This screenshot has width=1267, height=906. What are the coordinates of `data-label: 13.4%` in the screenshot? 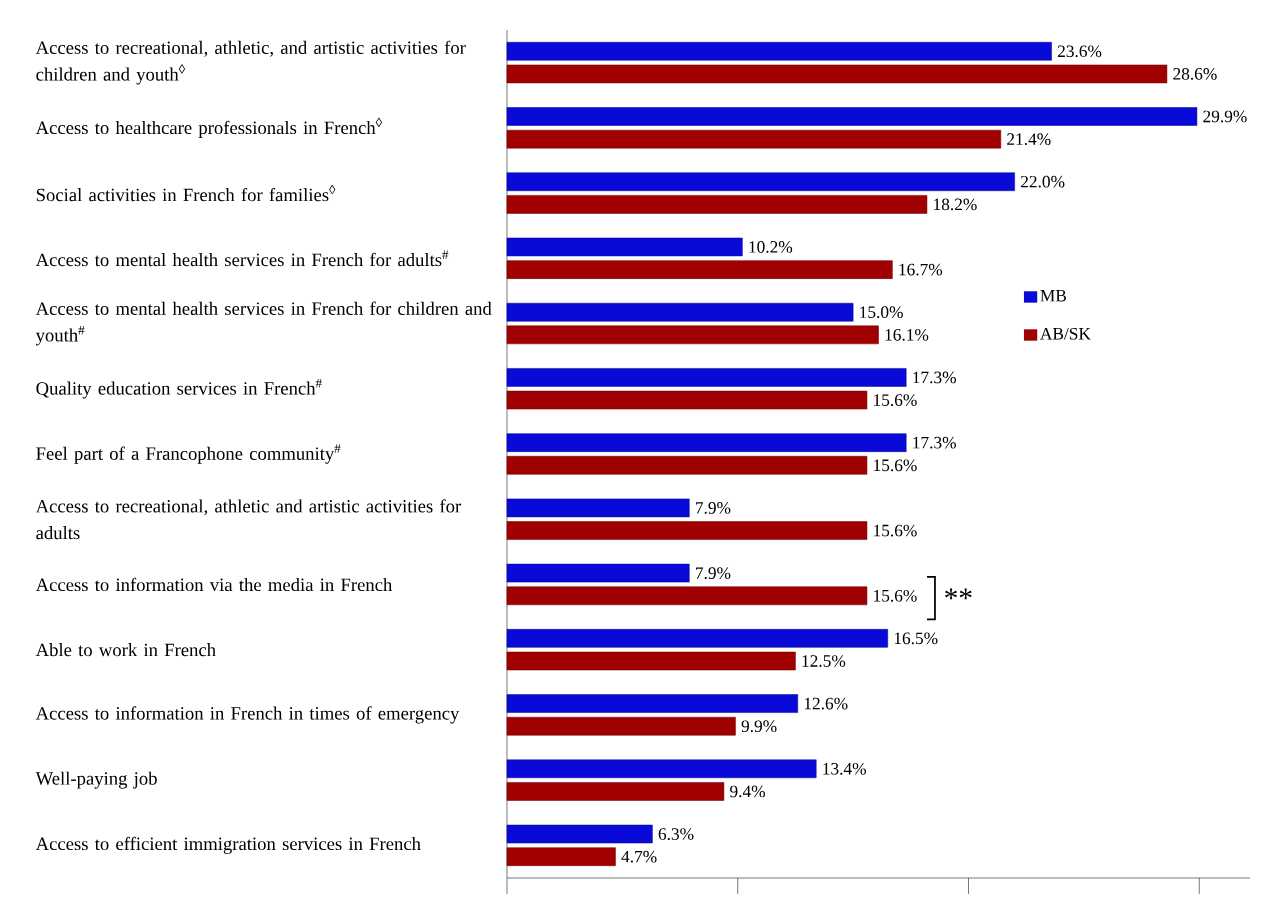 It's located at (844, 769).